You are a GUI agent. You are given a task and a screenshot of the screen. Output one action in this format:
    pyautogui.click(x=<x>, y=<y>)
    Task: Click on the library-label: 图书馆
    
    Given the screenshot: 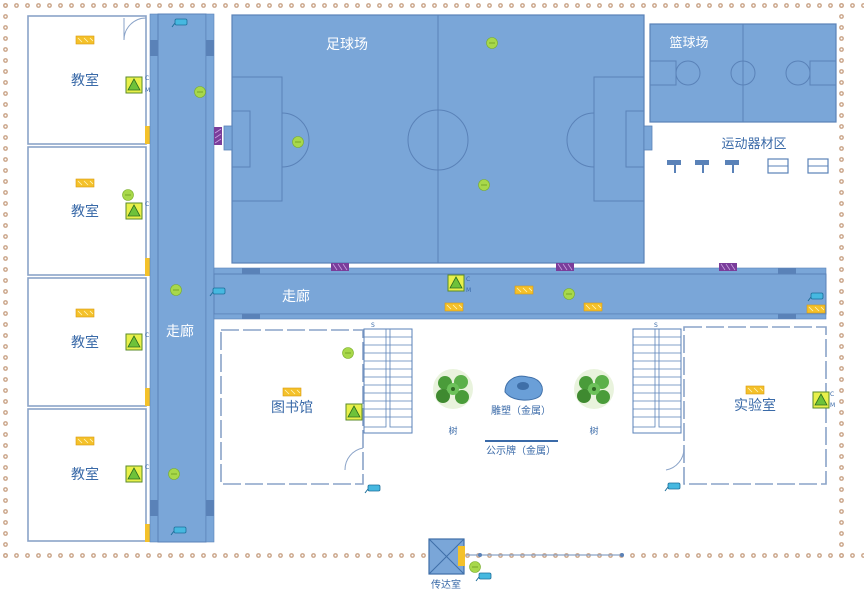 What is the action you would take?
    pyautogui.click(x=292, y=408)
    